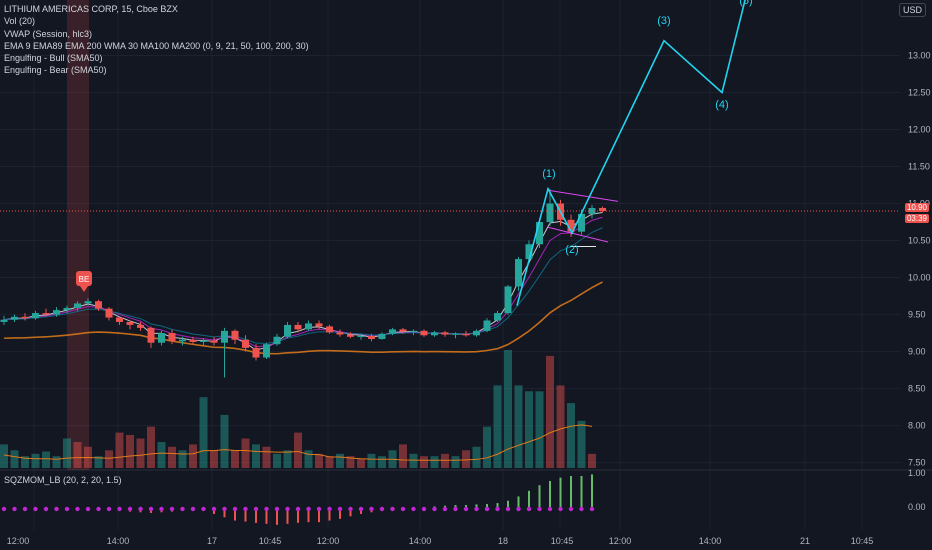 This screenshot has height=550, width=932. What do you see at coordinates (48, 33) in the screenshot?
I see `legend-vwap: VWAP (Session, hlc3)` at bounding box center [48, 33].